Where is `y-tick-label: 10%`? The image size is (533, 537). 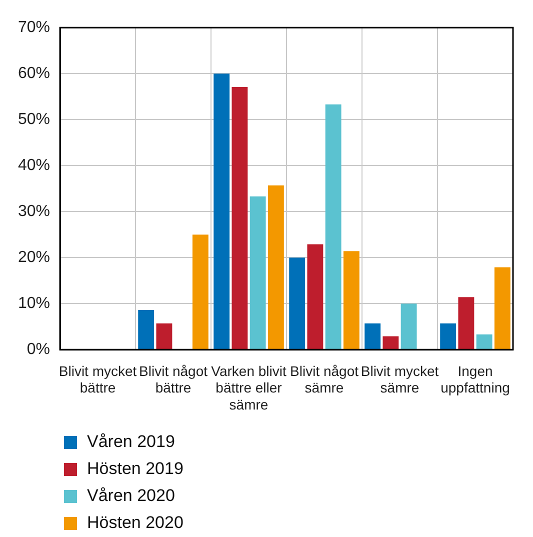
y-tick-label: 10% is located at coordinates (34, 303).